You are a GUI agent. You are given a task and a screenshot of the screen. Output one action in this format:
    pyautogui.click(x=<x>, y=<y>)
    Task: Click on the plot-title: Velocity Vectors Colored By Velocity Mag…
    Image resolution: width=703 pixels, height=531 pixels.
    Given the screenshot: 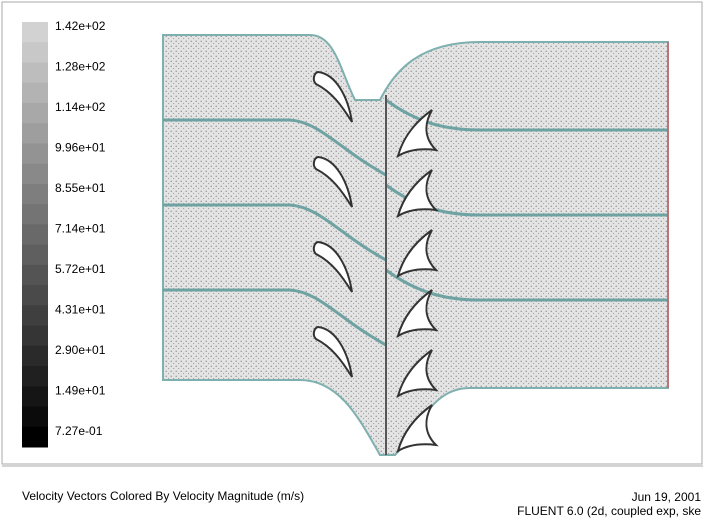 What is the action you would take?
    pyautogui.click(x=163, y=496)
    